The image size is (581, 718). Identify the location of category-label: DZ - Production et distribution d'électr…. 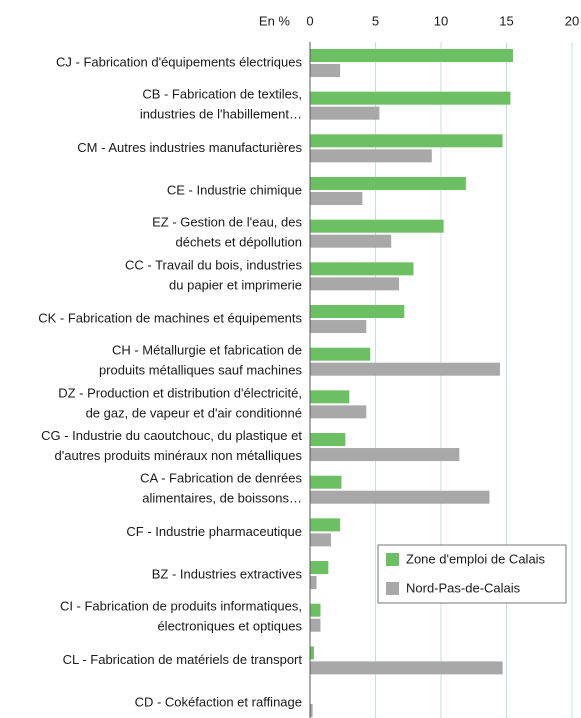
(180, 403).